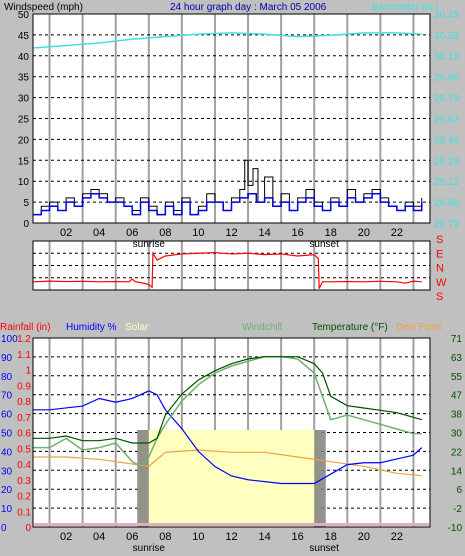  I want to click on humidity-tick-label: 0, so click(4, 528).